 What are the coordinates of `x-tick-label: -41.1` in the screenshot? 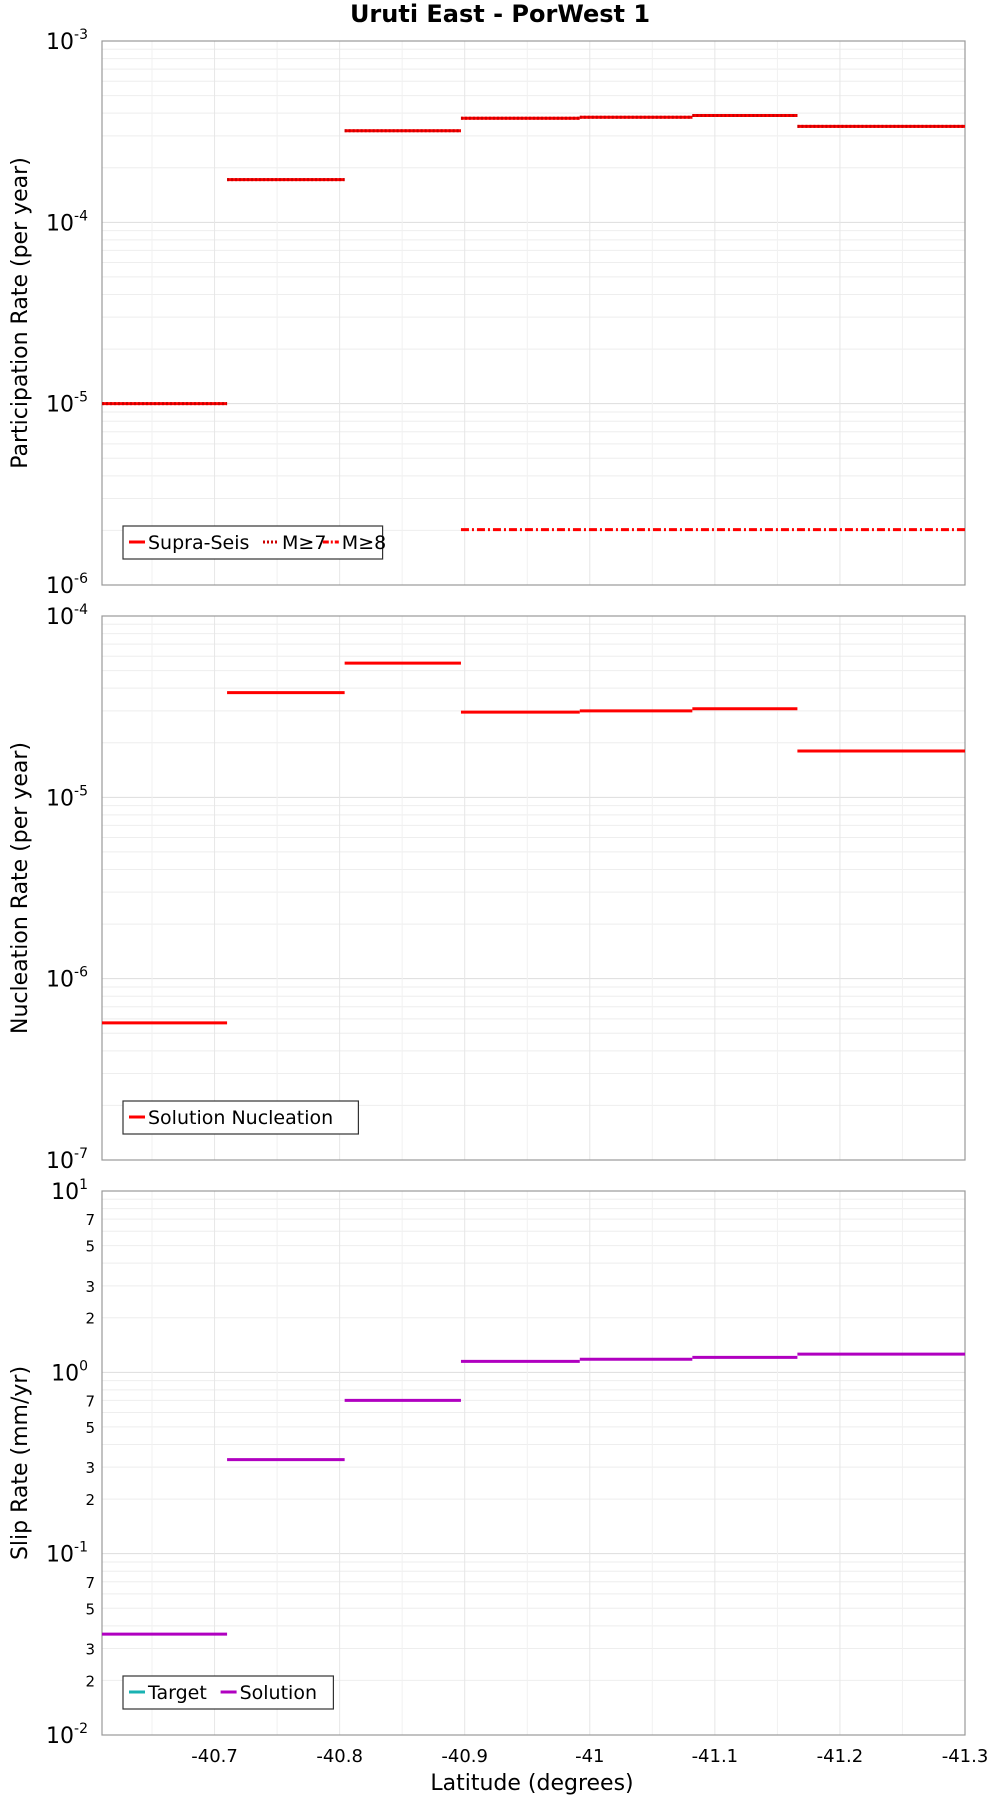 It's located at (715, 1756).